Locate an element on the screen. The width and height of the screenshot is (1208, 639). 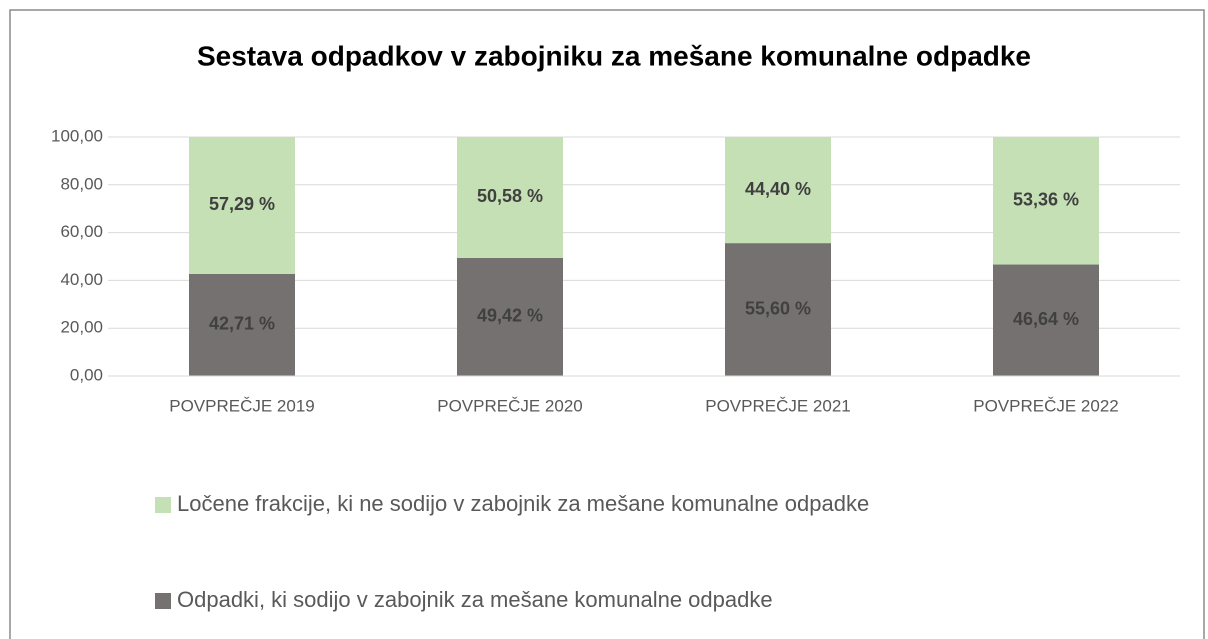
data-label: 53,36 % is located at coordinates (1046, 200).